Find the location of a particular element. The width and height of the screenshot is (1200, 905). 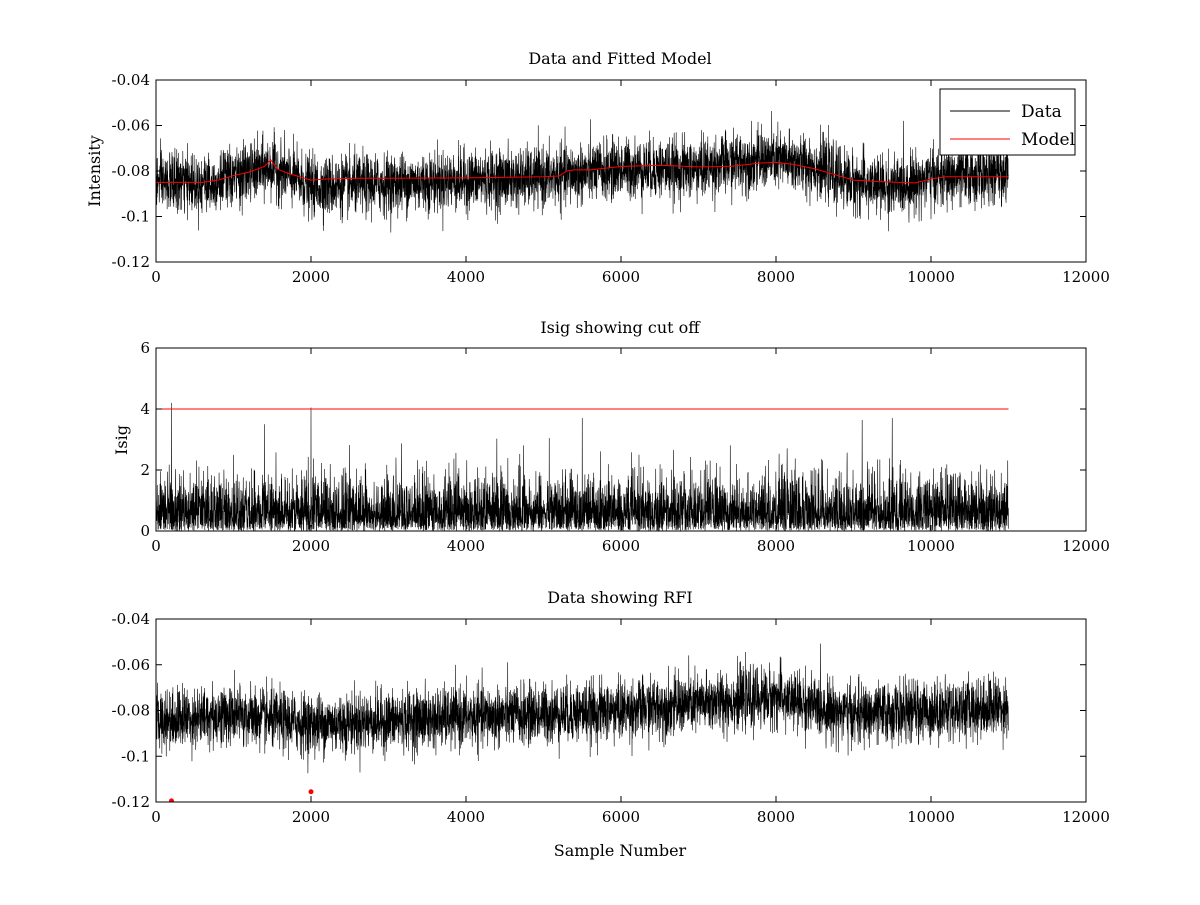

panel-1-plot-area is located at coordinates (582, 172).